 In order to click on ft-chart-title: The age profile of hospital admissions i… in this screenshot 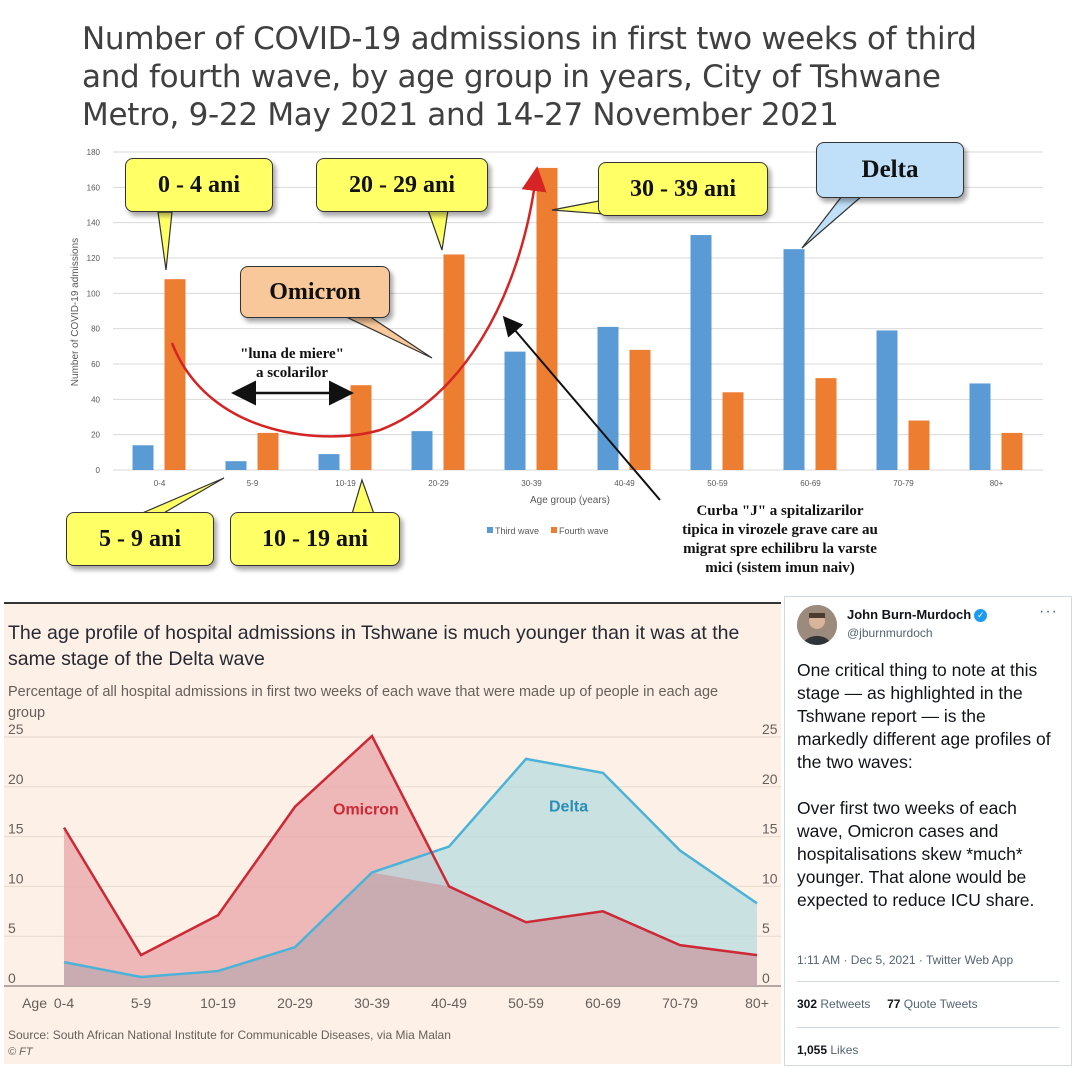, I will do `click(374, 646)`.